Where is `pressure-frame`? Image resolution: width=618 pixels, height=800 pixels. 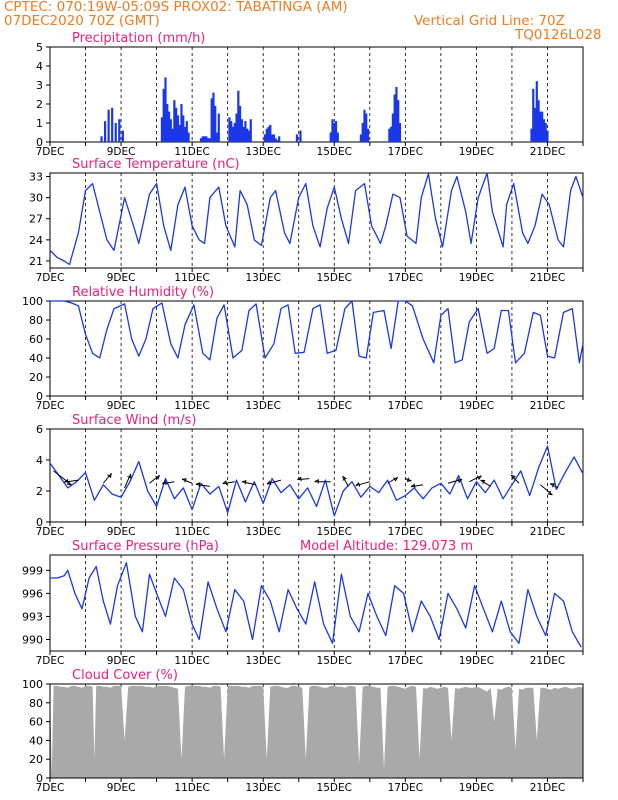 pressure-frame is located at coordinates (316, 603).